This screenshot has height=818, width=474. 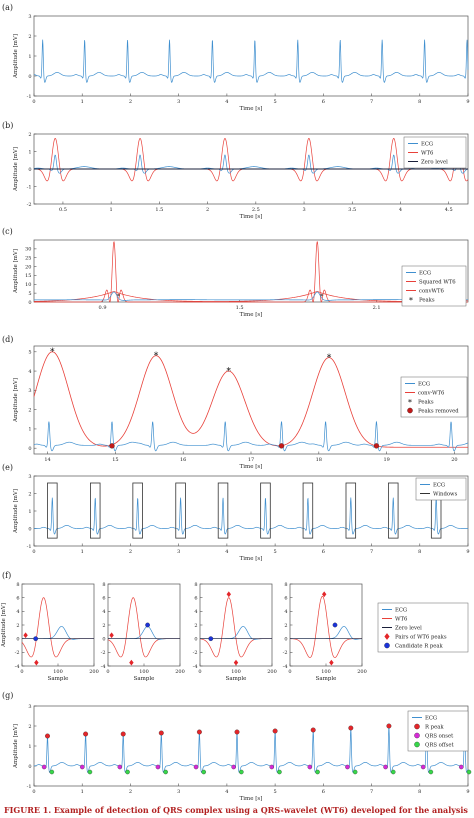 I want to click on subplot-2: 0 100 200 -4 -2 0 2 4 6 8 Sample, so click(x=143, y=632).